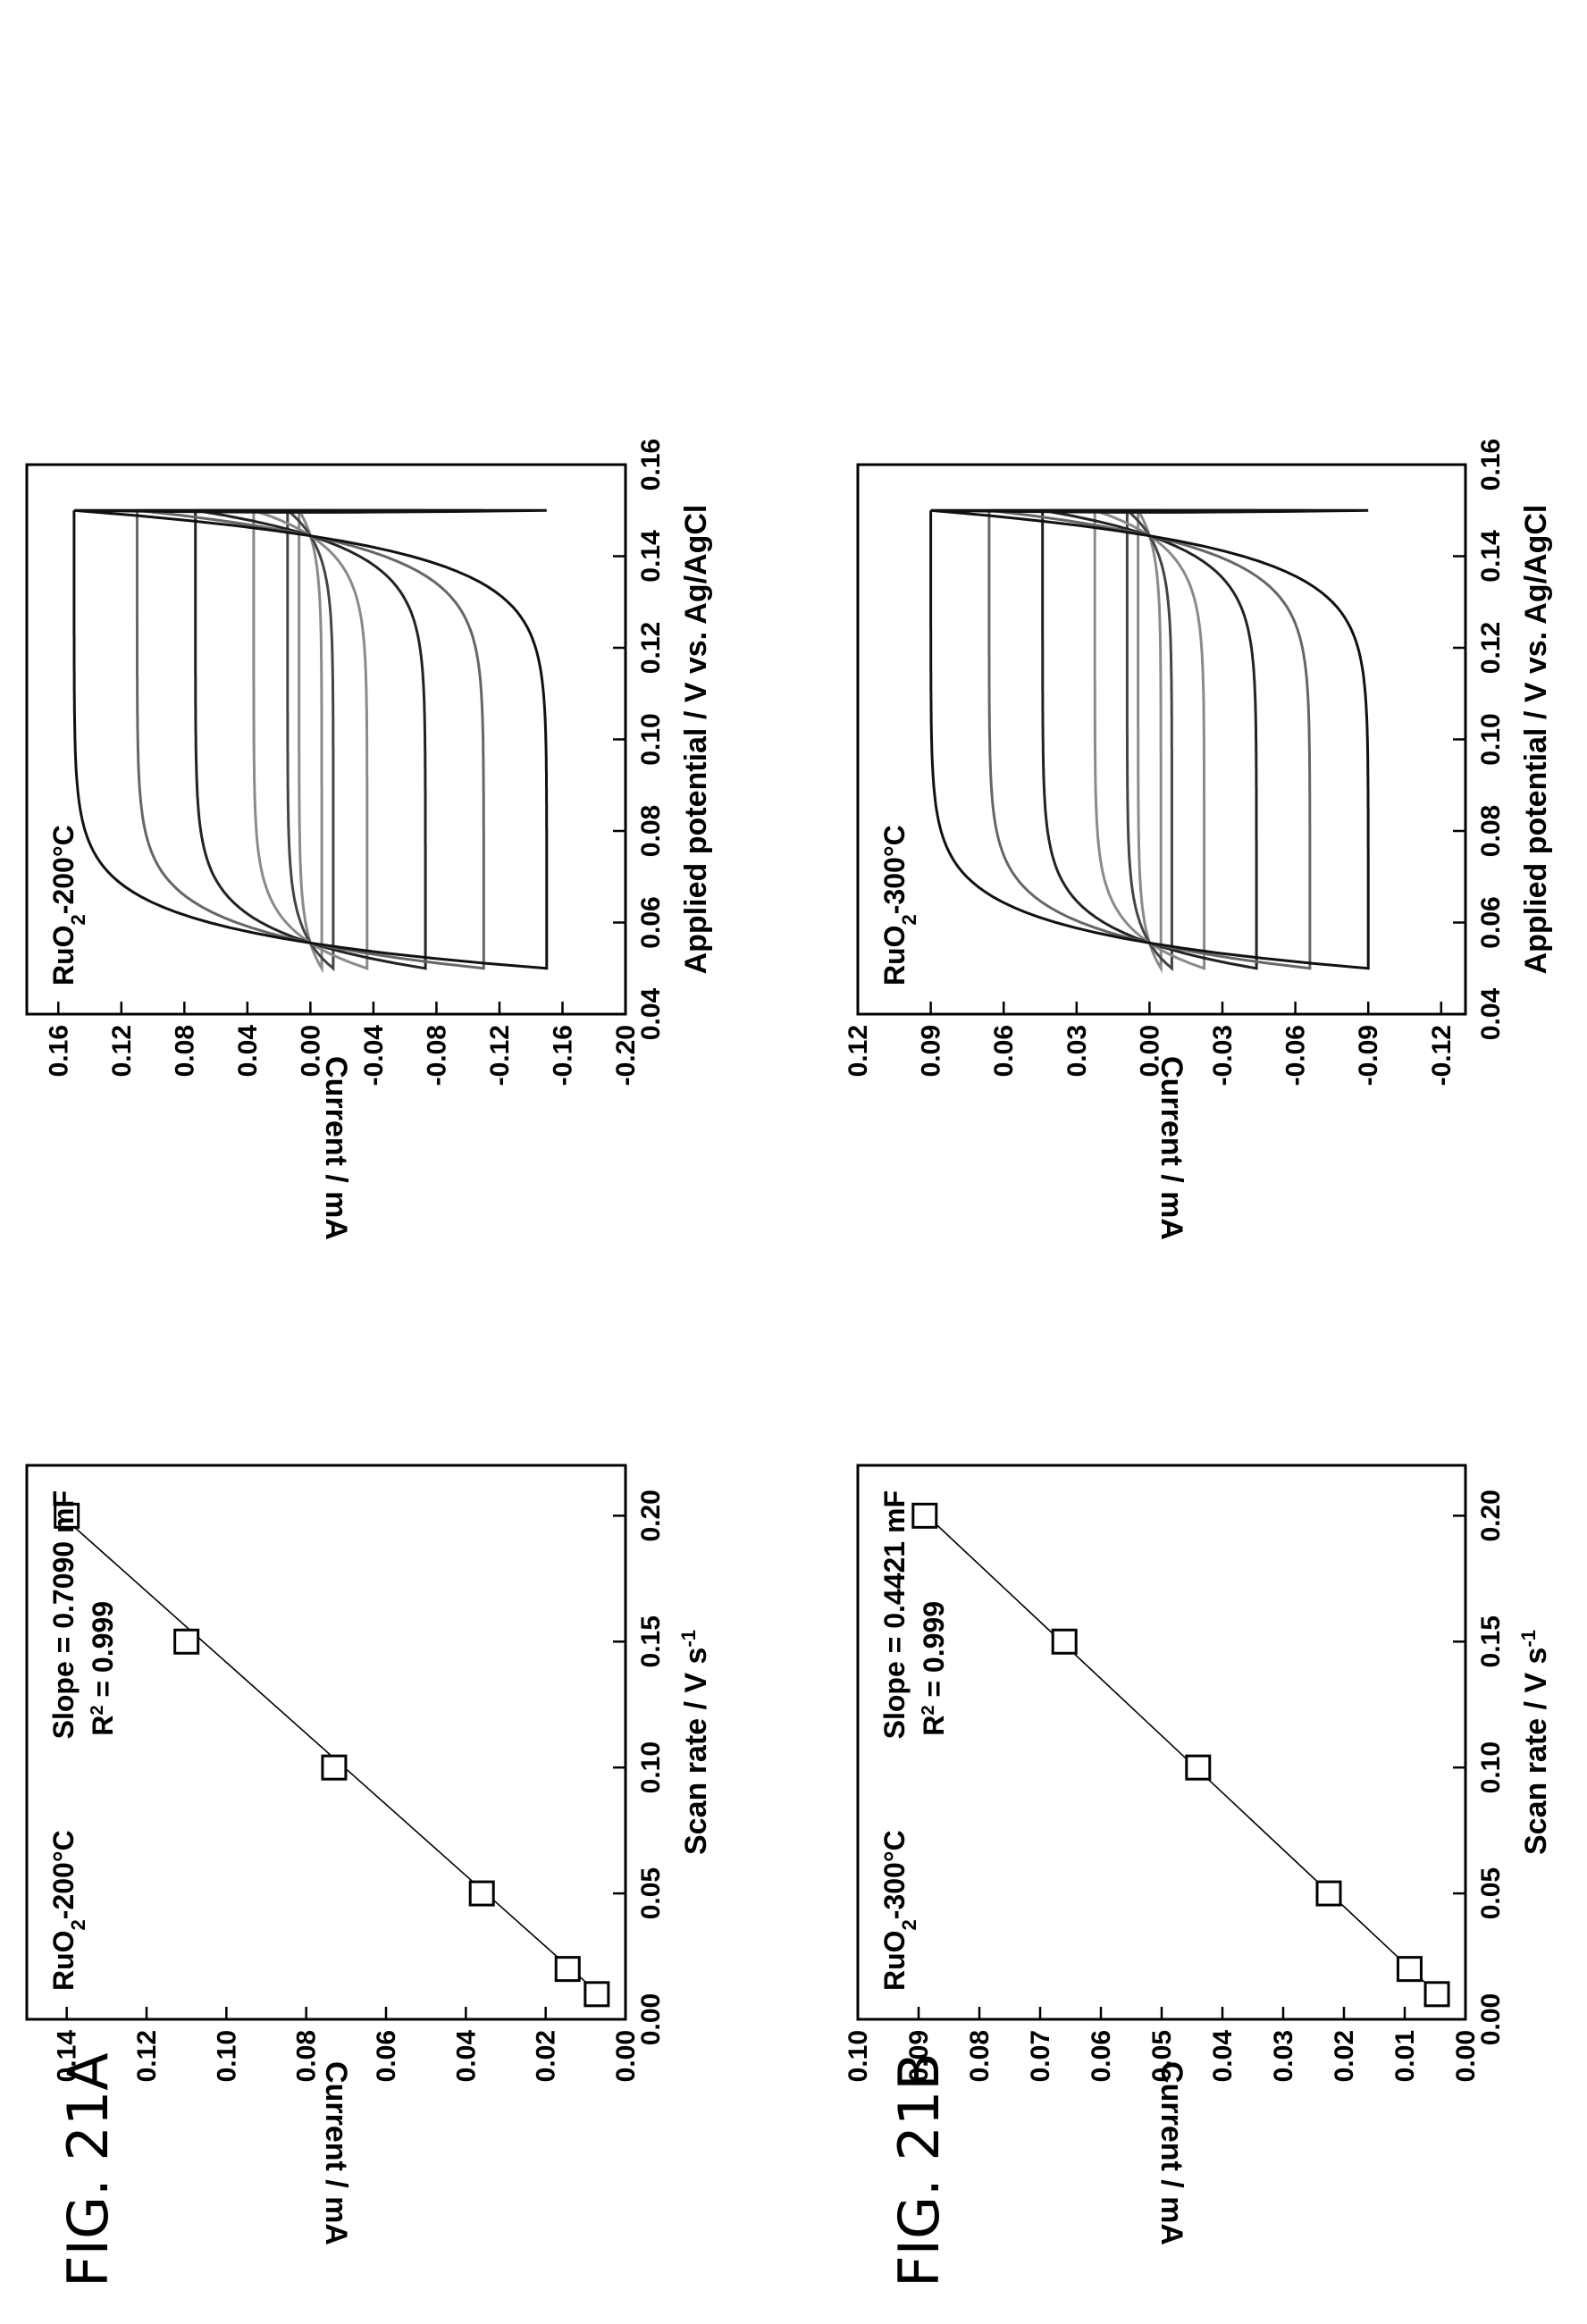  Describe the element at coordinates (562, 1055) in the screenshot. I see `y-tick-label: -0.16` at that location.